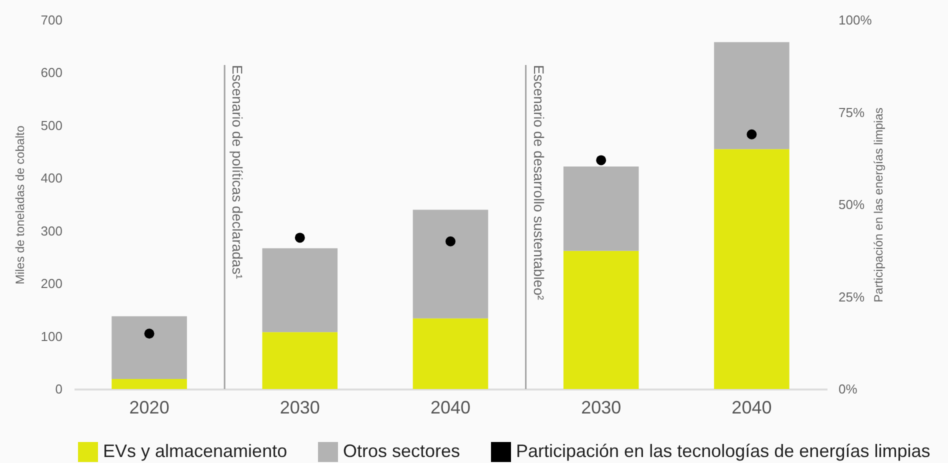 Image resolution: width=948 pixels, height=463 pixels. What do you see at coordinates (58, 389) in the screenshot?
I see `y-tick-label: 0` at bounding box center [58, 389].